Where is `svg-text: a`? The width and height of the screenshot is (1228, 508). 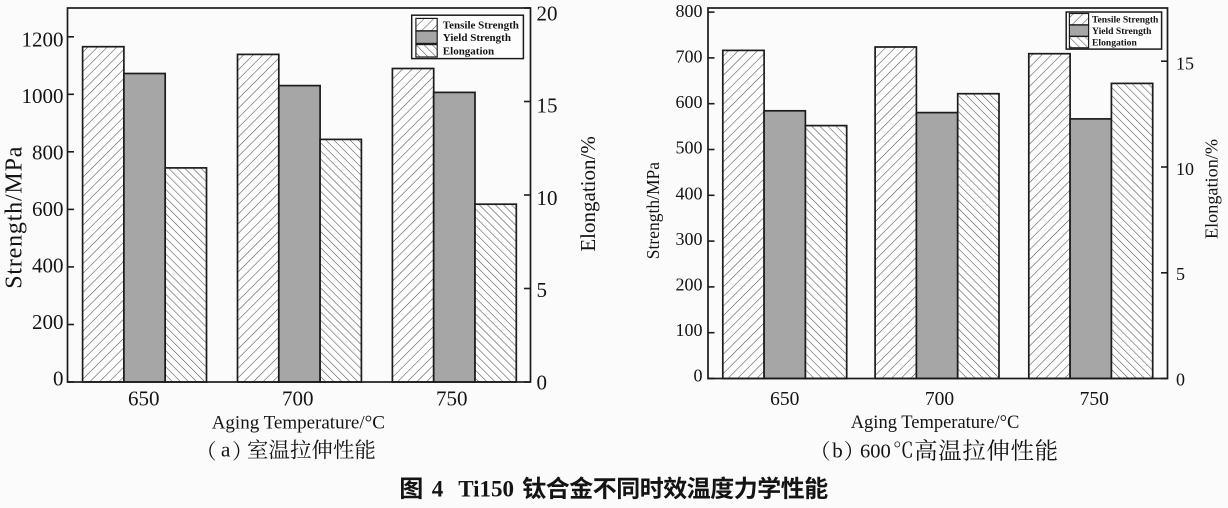
svg-text: a is located at coordinates (226, 450).